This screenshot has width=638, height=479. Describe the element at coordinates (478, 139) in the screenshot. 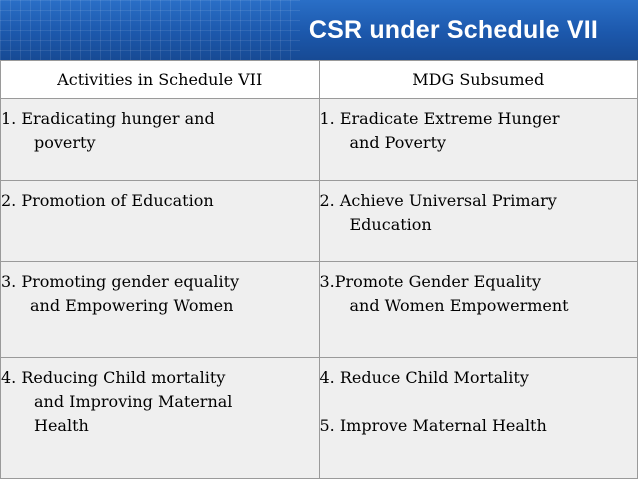

I see `mdg-cell: 1. Eradicate Extreme Hunger and Poverty` at that location.